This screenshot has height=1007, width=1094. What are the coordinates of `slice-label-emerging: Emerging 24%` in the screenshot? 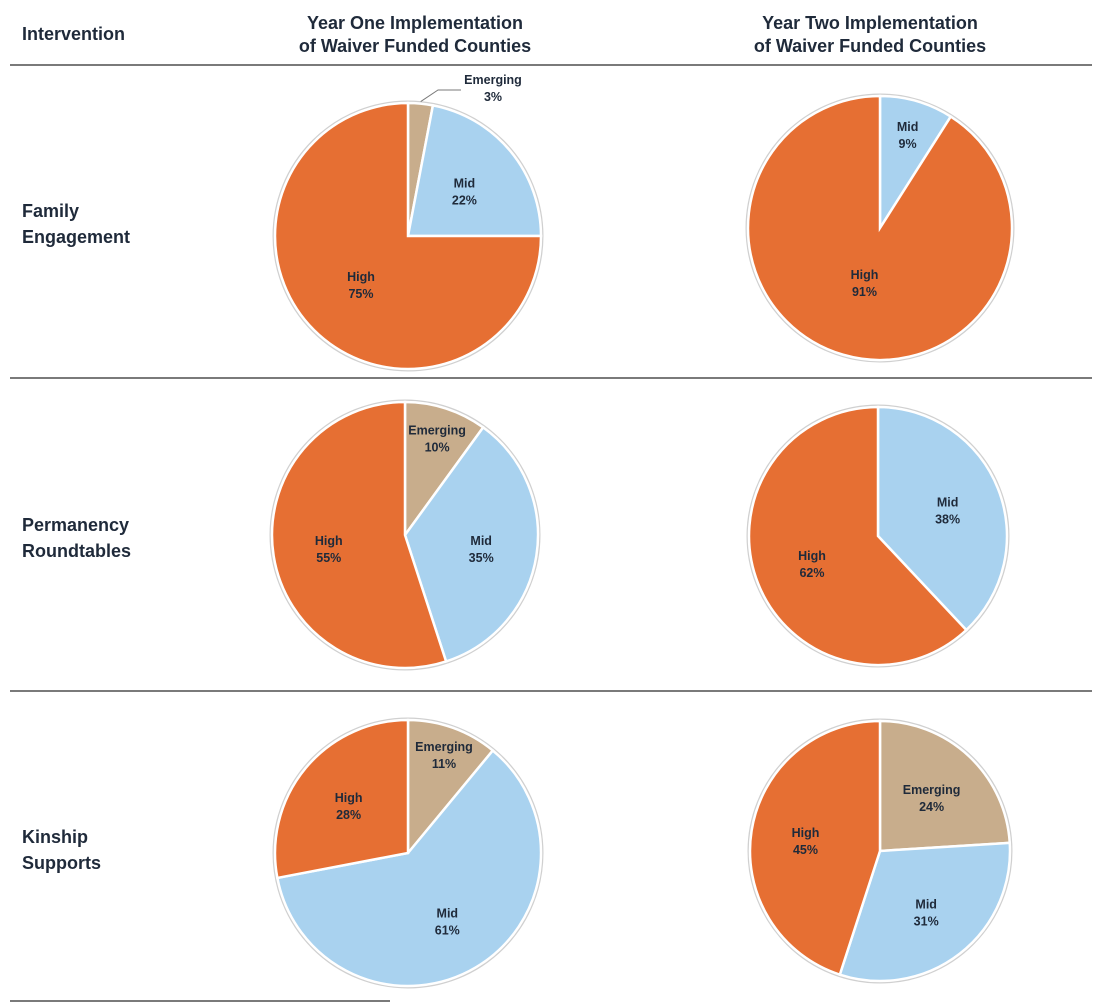 It's located at (932, 798).